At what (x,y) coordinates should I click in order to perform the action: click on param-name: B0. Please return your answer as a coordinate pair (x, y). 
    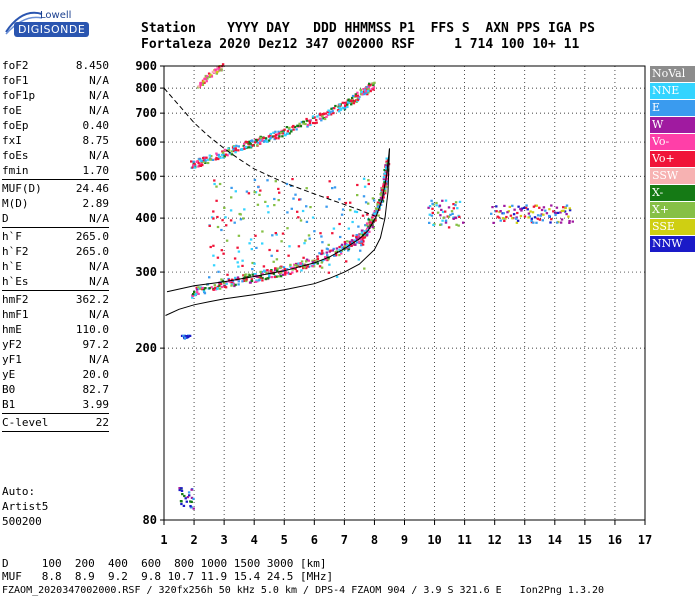
    Looking at the image, I should click on (9, 389).